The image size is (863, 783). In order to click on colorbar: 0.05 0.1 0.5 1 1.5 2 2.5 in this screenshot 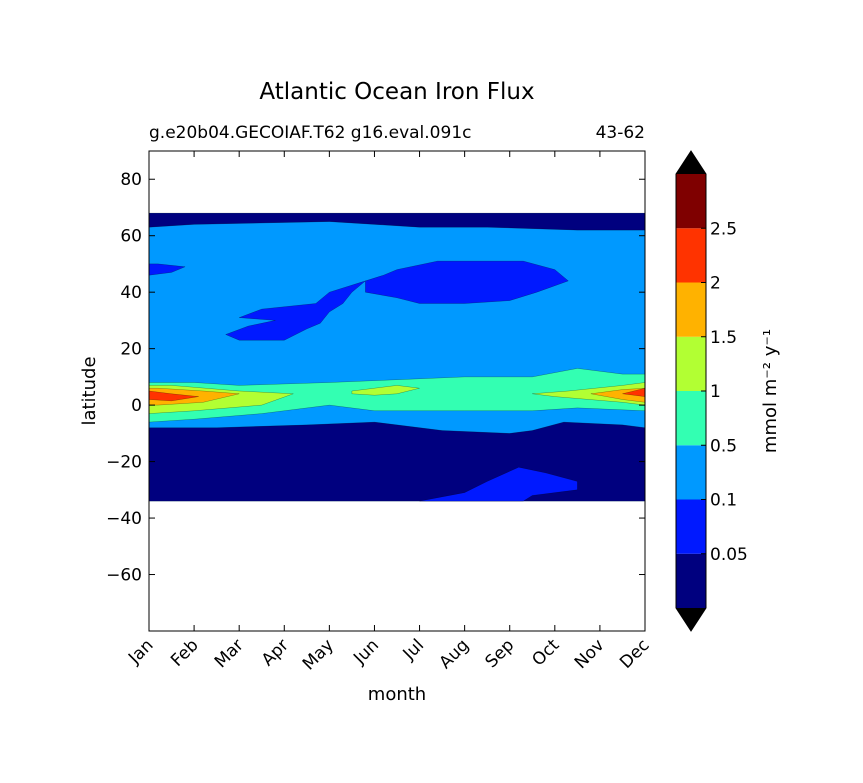, I will do `click(711, 391)`.